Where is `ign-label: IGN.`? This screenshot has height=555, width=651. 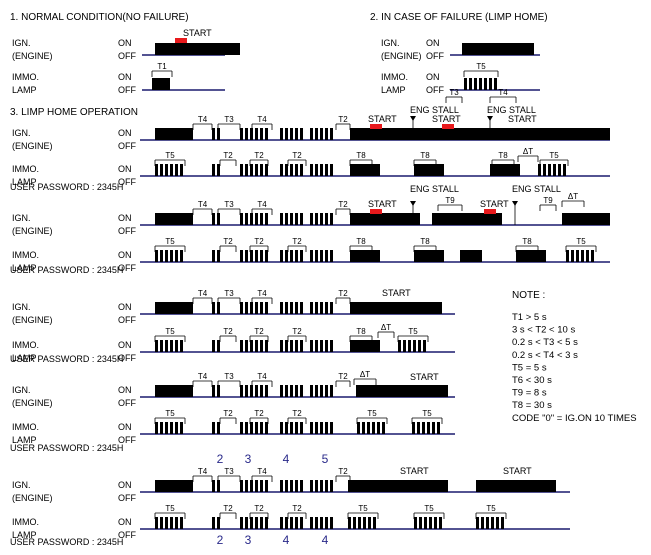 ign-label: IGN. is located at coordinates (21, 307).